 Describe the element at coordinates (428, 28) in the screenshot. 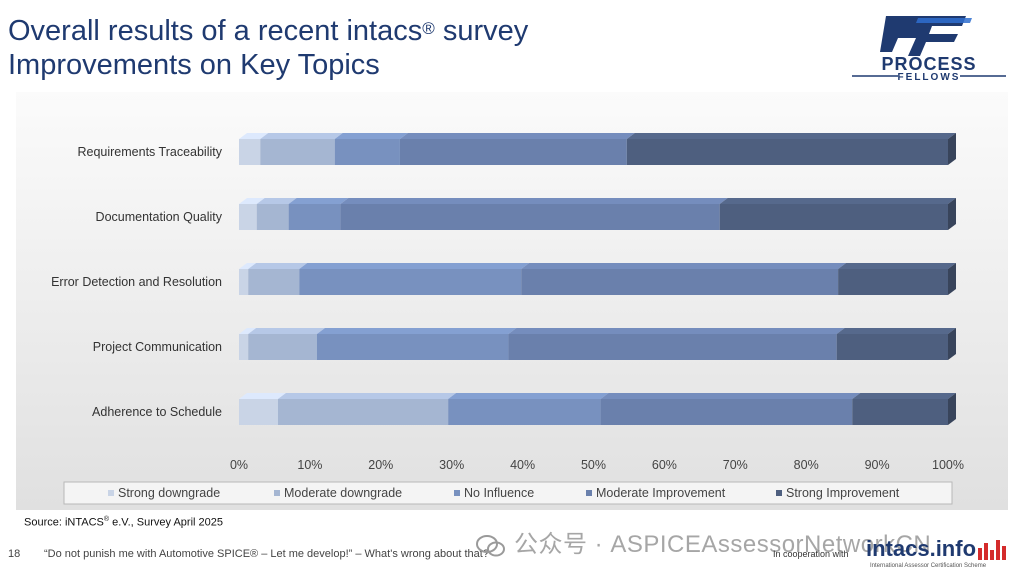

I see `registered-mark: ®` at that location.